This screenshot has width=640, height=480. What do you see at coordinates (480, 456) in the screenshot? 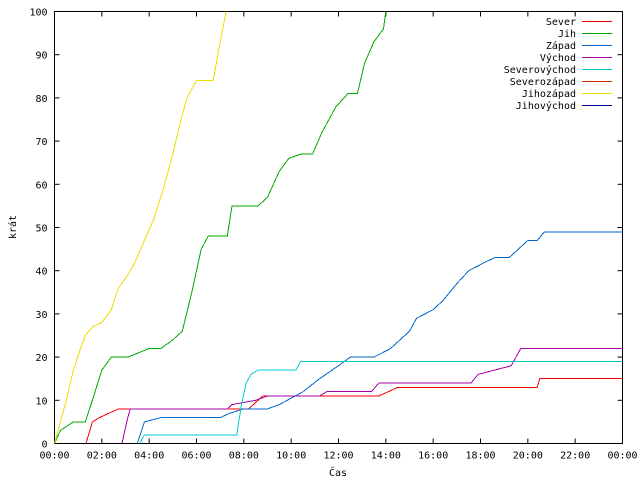
I see `x-tick-label: 18:00` at bounding box center [480, 456].